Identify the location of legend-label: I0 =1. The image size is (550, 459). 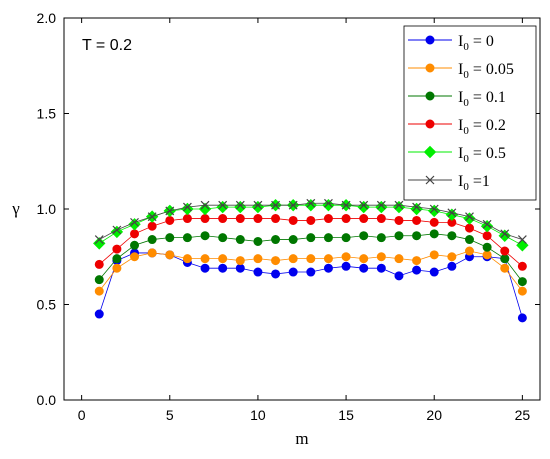
(474, 183).